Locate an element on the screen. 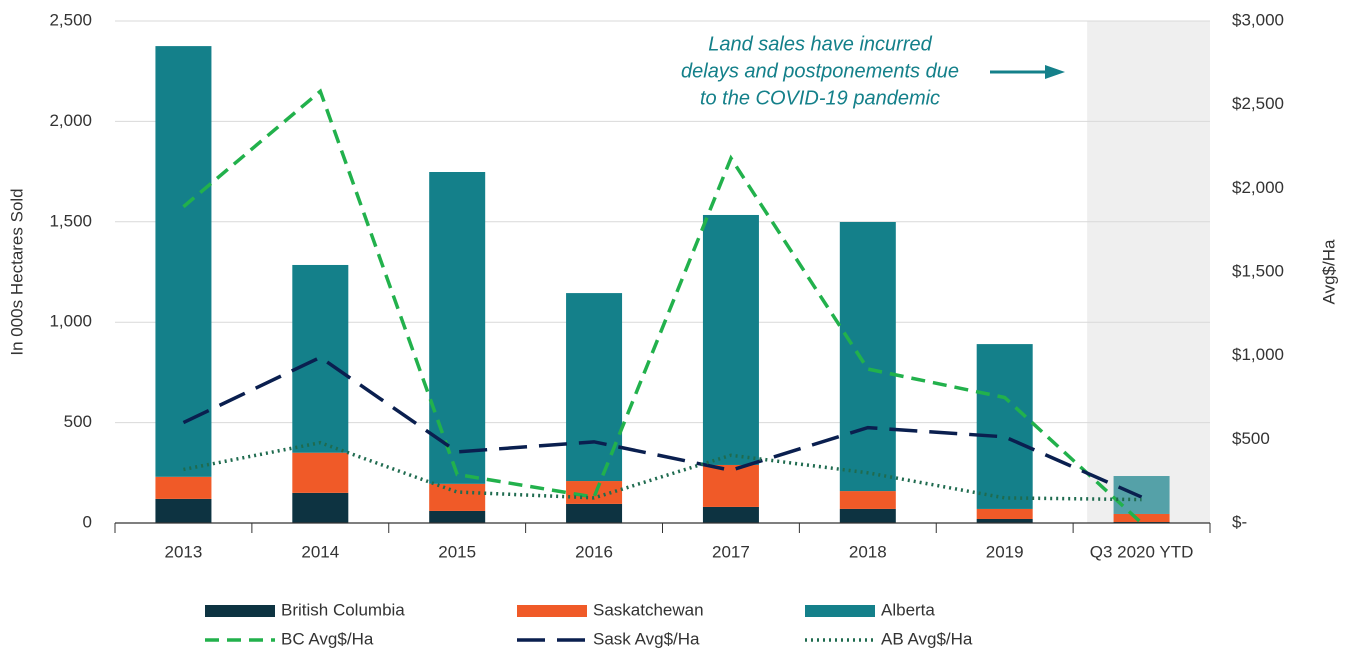 The image size is (1350, 662). y2-tick-label: $3,000 is located at coordinates (1258, 19).